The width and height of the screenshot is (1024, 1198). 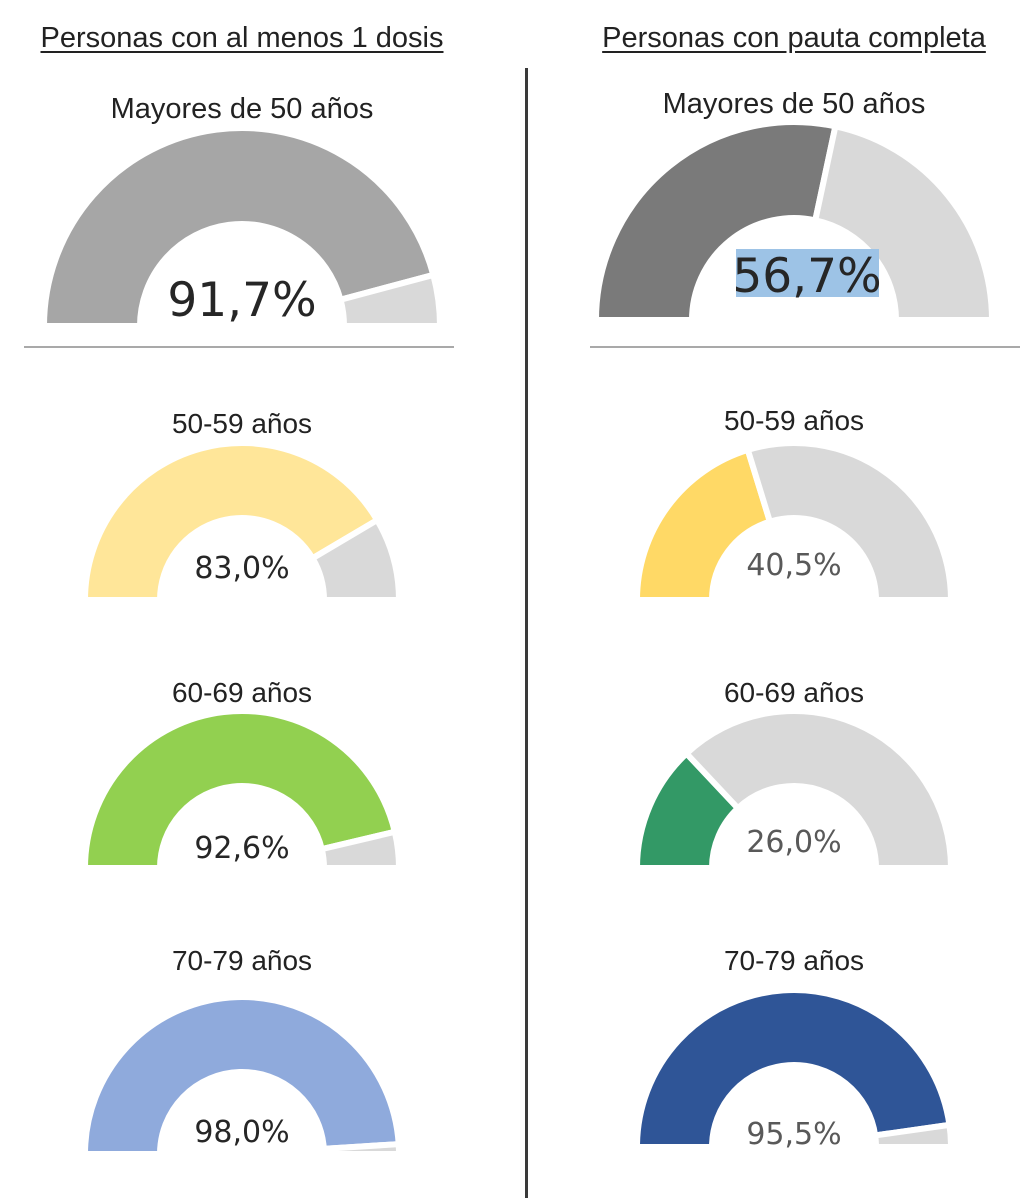 What do you see at coordinates (526, 633) in the screenshot?
I see `column-divider` at bounding box center [526, 633].